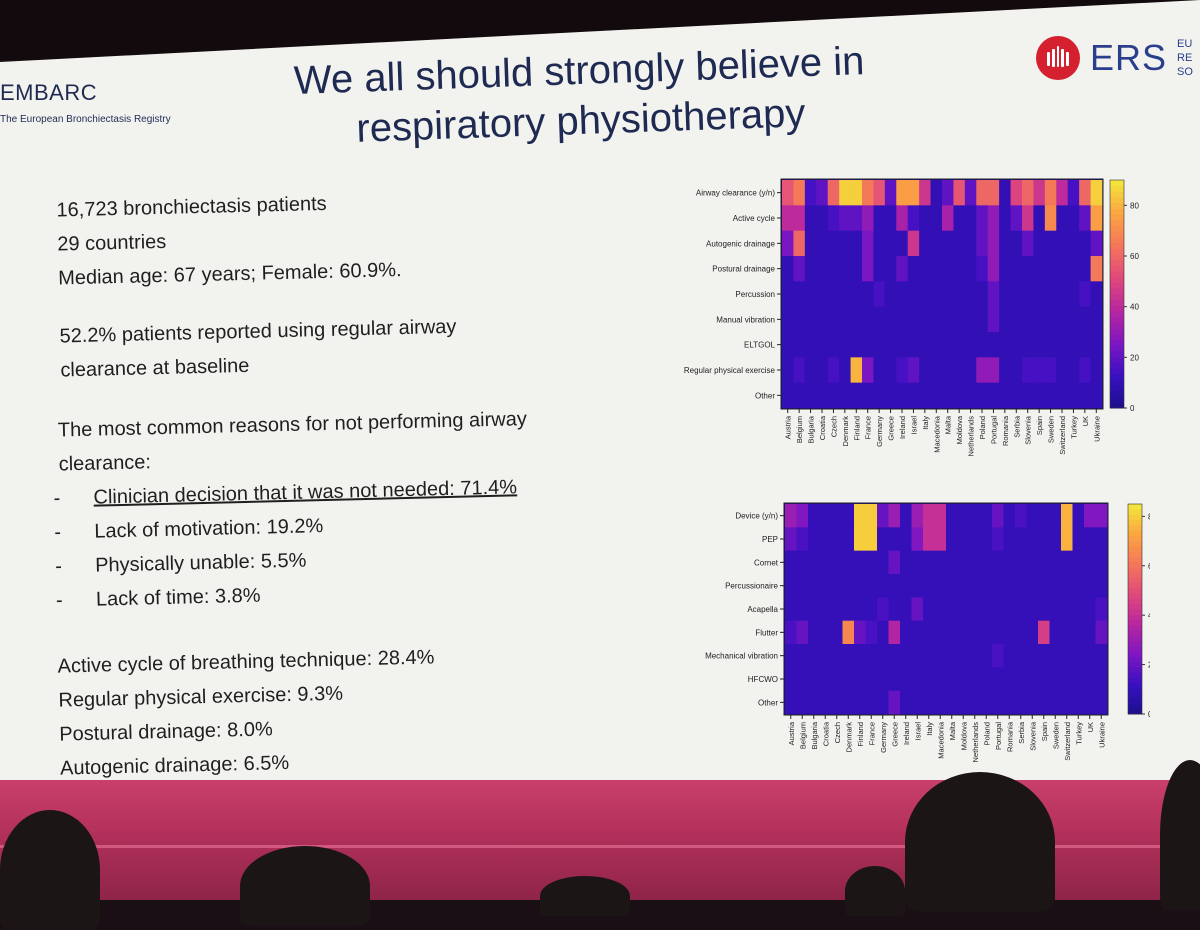 This screenshot has width=1200, height=930. What do you see at coordinates (975, 742) in the screenshot?
I see `column-label: Netherlands` at bounding box center [975, 742].